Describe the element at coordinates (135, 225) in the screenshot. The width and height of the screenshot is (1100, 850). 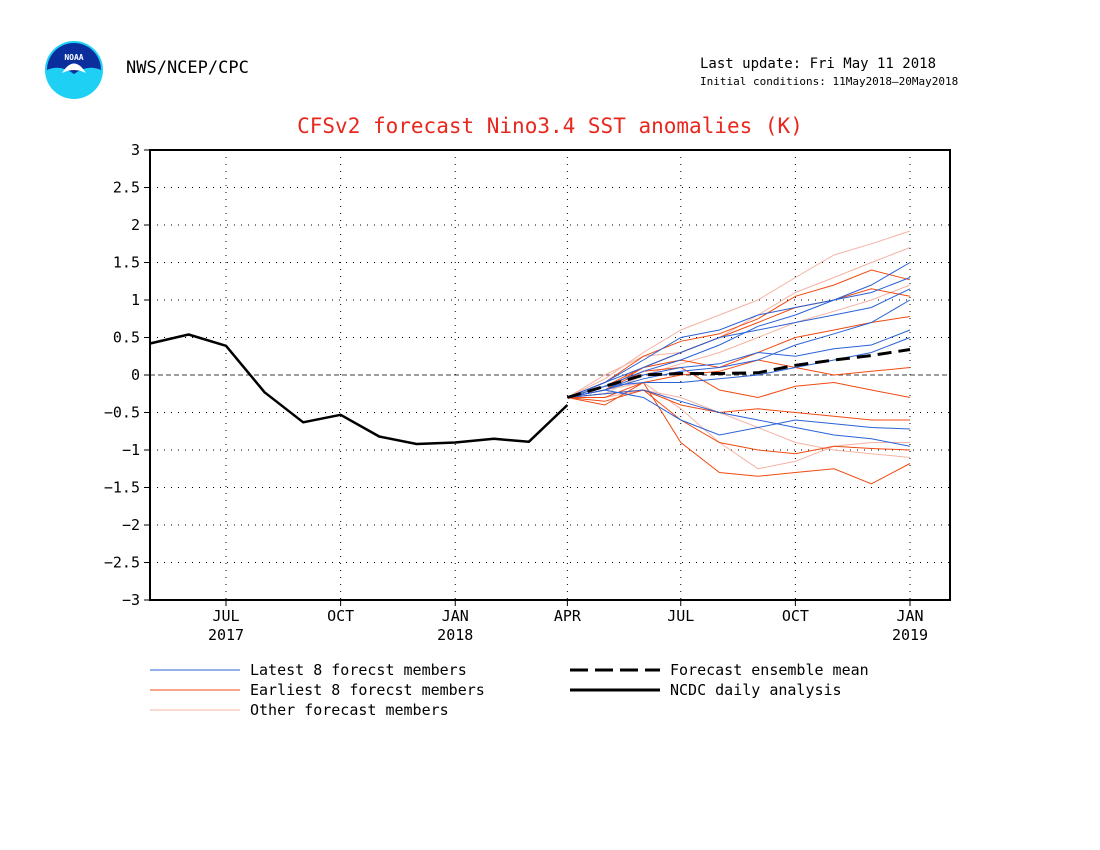
I see `y-tick-label: 2` at that location.